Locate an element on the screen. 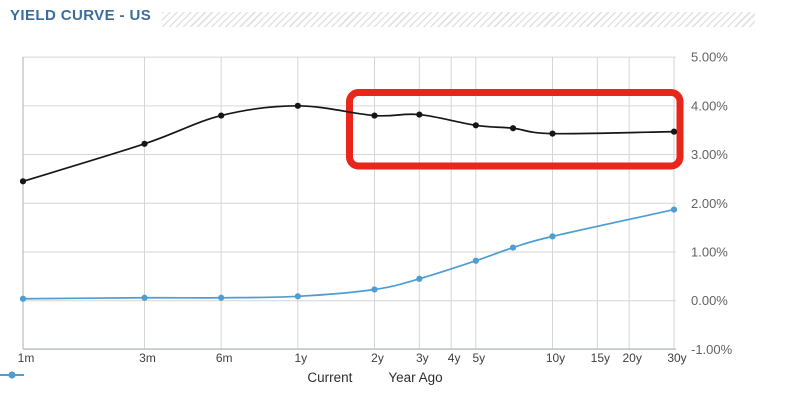  legend-label: Current is located at coordinates (330, 377).